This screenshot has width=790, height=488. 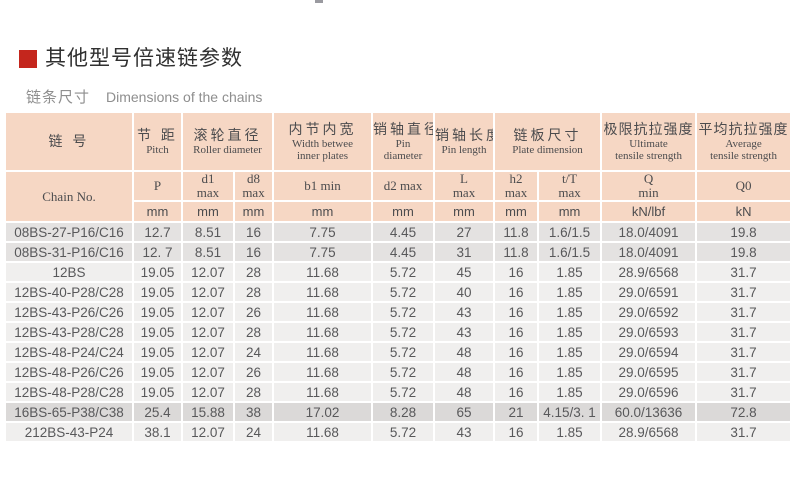 I want to click on value-cell: 26, so click(x=253, y=312).